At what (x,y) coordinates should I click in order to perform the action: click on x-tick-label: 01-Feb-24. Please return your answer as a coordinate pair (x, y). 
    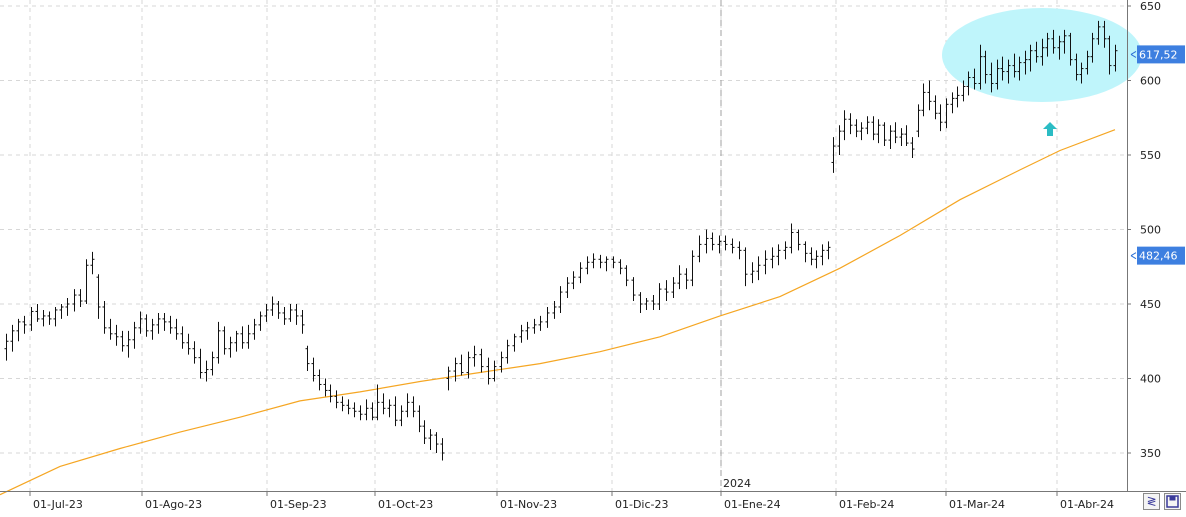
    Looking at the image, I should click on (866, 504).